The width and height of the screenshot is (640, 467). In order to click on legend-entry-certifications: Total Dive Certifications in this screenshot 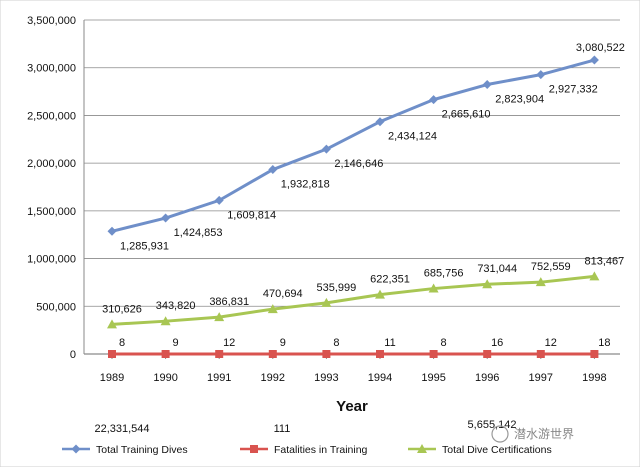, I will do `click(497, 450)`.